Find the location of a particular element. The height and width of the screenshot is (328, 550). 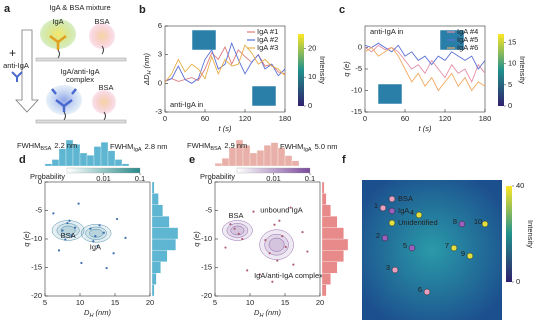

fwhm-label: FWHMBSA 2.2 nm is located at coordinates (47, 146).